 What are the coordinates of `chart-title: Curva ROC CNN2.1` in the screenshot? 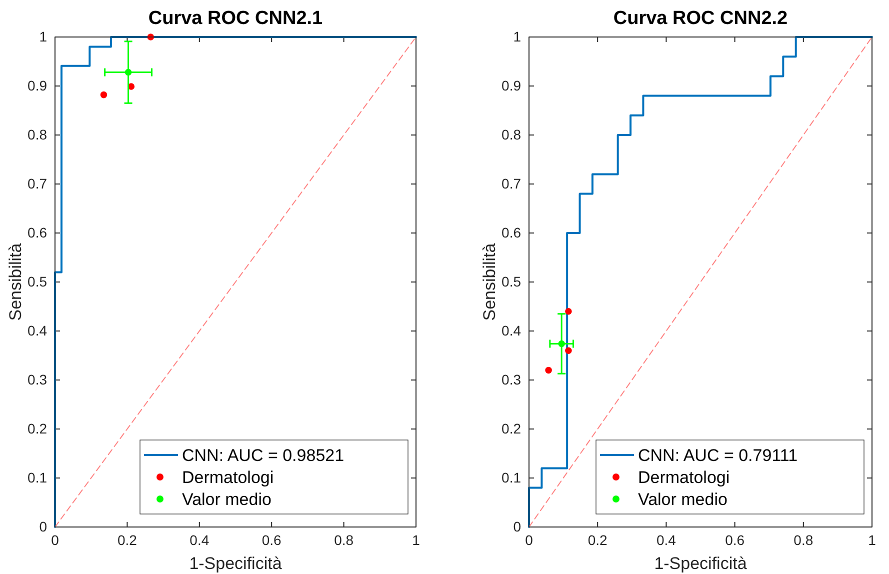 It's located at (236, 18).